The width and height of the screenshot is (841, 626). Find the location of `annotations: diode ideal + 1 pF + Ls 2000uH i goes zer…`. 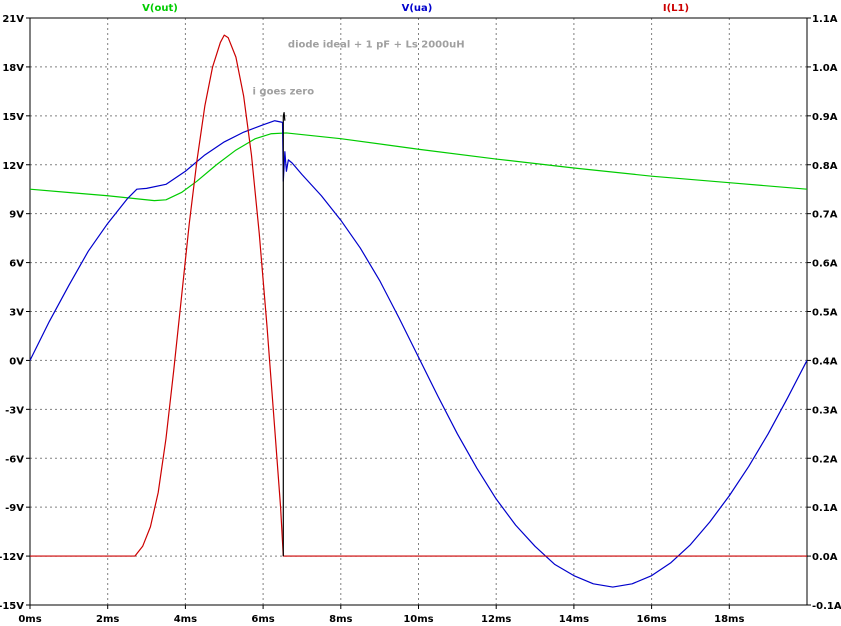

annotations: diode ideal + 1 pF + Ls 2000uH i goes zer… is located at coordinates (359, 68).